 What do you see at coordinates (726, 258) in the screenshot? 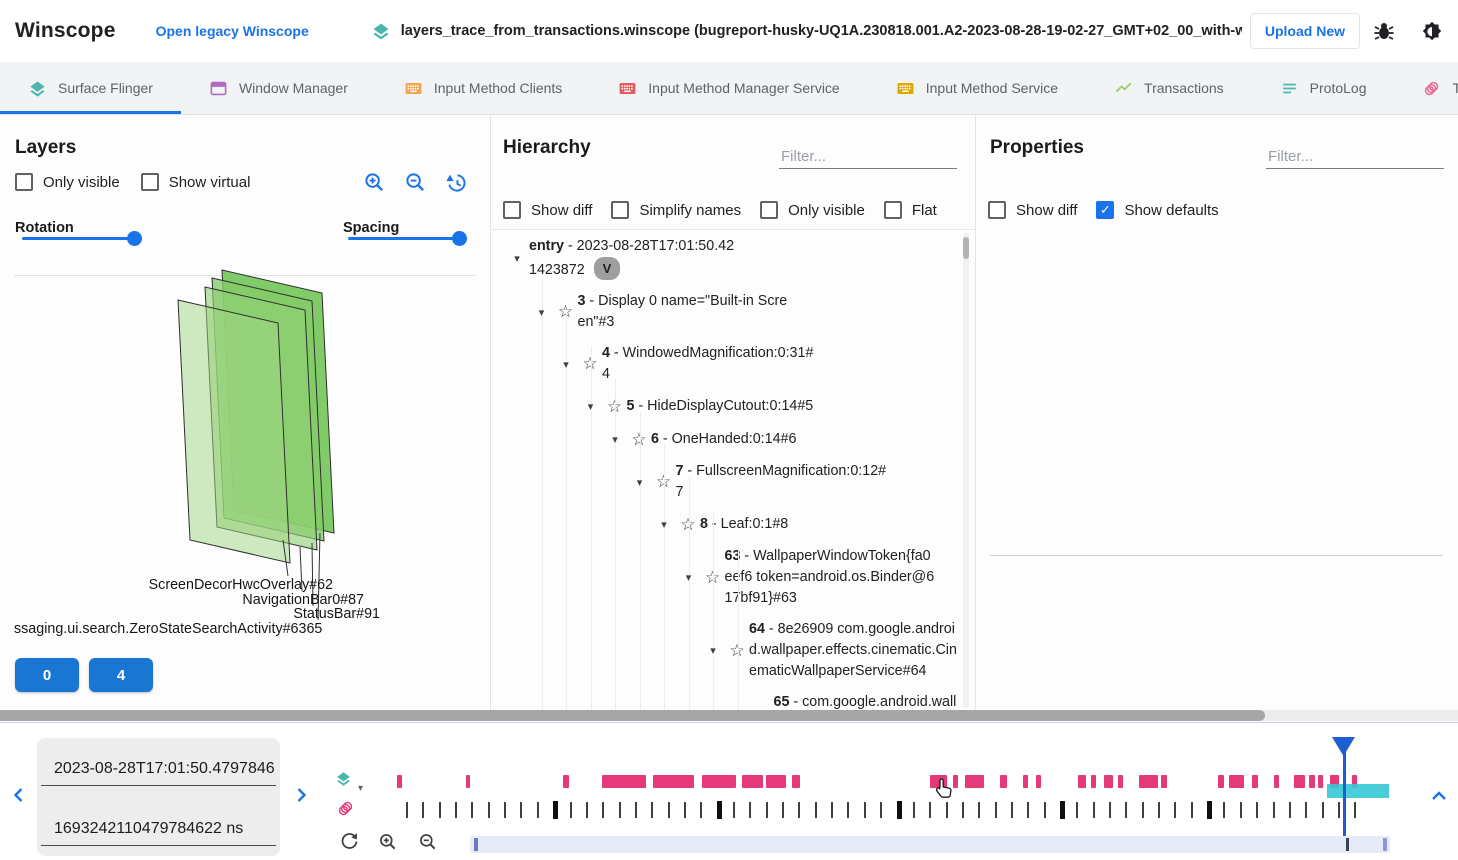
I see `tree-node-entry: ▾ entry - 2023-08-28T17:01:50.421423872 V` at bounding box center [726, 258].